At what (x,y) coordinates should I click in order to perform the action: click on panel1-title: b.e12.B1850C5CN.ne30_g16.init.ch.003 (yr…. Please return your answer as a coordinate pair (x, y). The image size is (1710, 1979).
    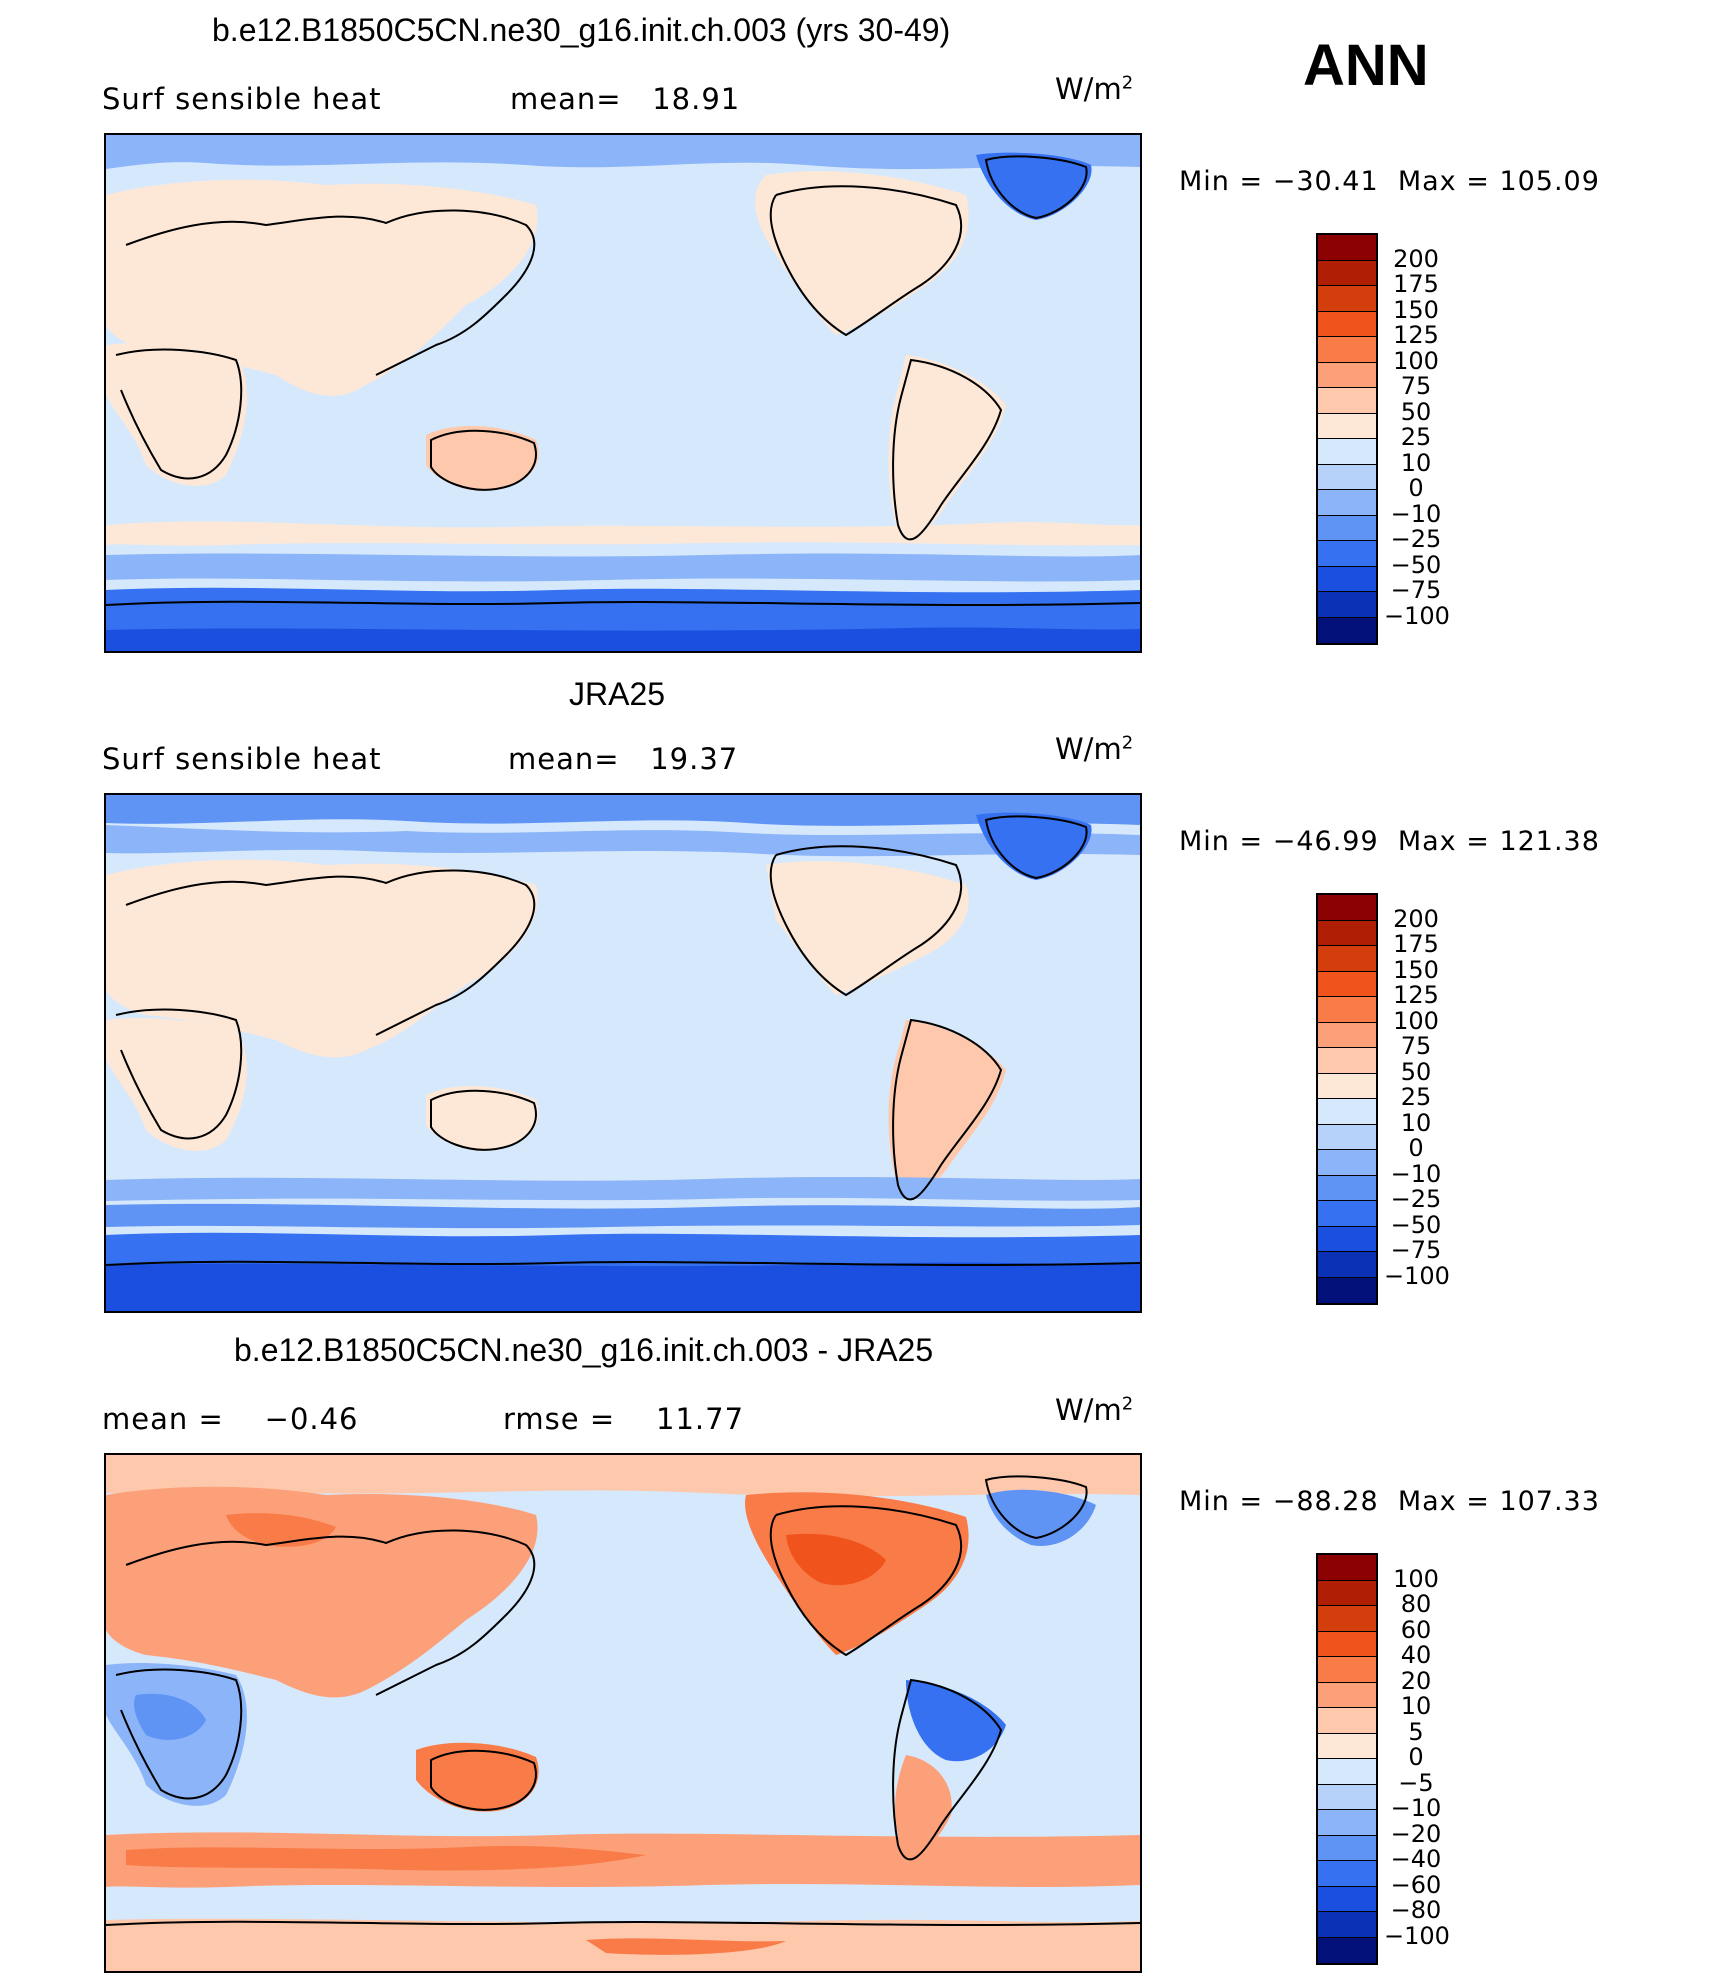
    Looking at the image, I should click on (581, 30).